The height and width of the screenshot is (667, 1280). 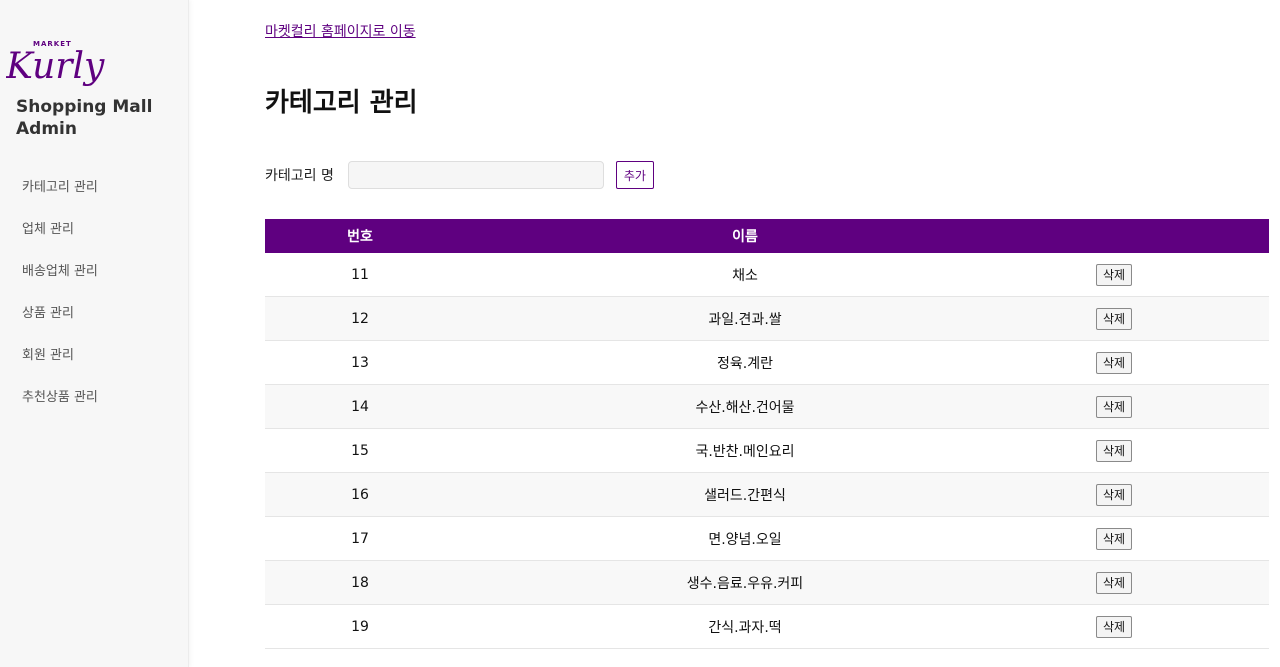 I want to click on logo-wordmark-text: Kurly, so click(x=55, y=66).